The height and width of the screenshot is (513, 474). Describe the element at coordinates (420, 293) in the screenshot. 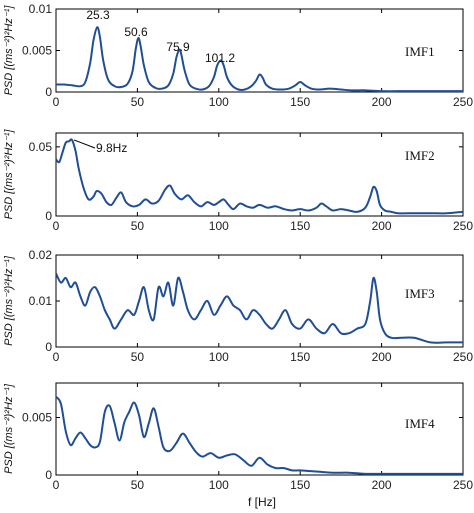

I see `panel-label: IMF3` at that location.